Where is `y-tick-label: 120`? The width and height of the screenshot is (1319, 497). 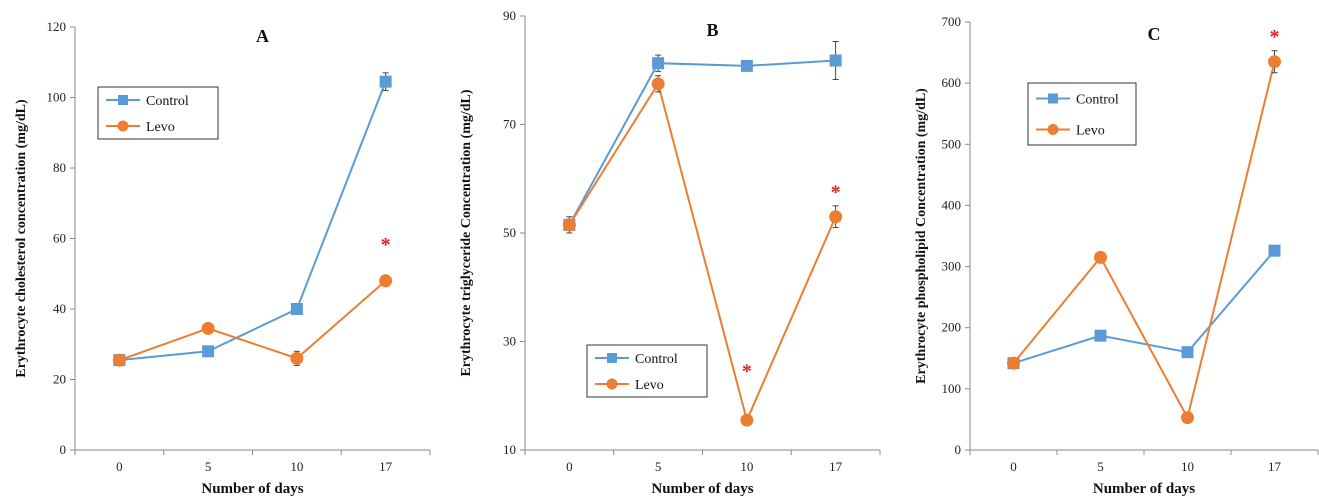
y-tick-label: 120 is located at coordinates (57, 26).